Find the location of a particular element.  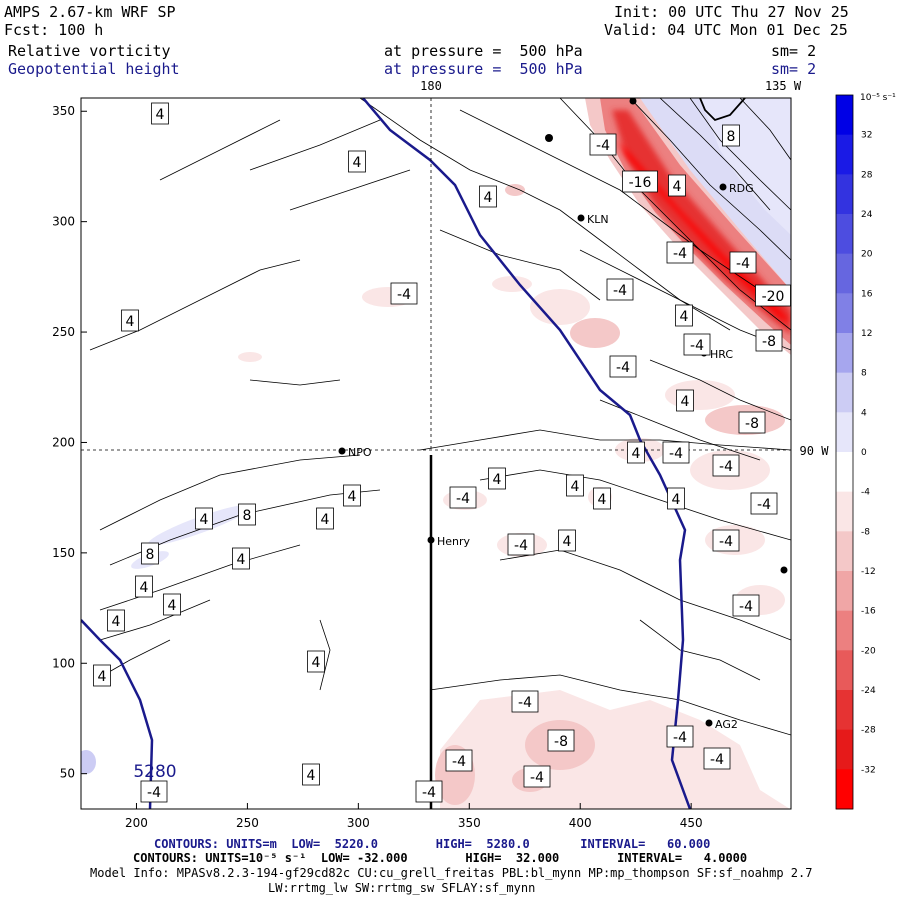

y-tick-label: 50 is located at coordinates (67, 774).